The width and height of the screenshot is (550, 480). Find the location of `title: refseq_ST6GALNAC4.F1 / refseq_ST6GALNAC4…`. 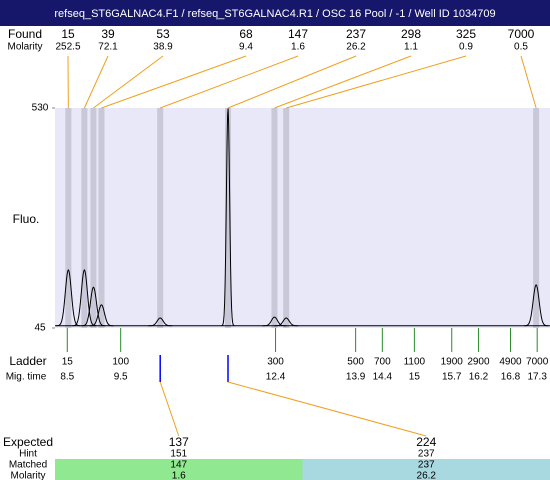

title: refseq_ST6GALNAC4.F1 / refseq_ST6GALNAC4… is located at coordinates (274, 14).